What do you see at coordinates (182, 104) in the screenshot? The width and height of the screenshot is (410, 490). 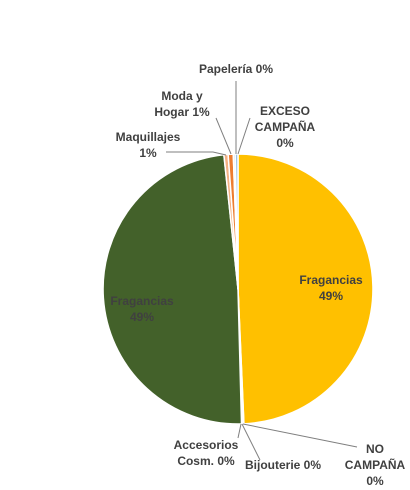 I see `slice-label-7: Moda y Hogar 1%` at bounding box center [182, 104].